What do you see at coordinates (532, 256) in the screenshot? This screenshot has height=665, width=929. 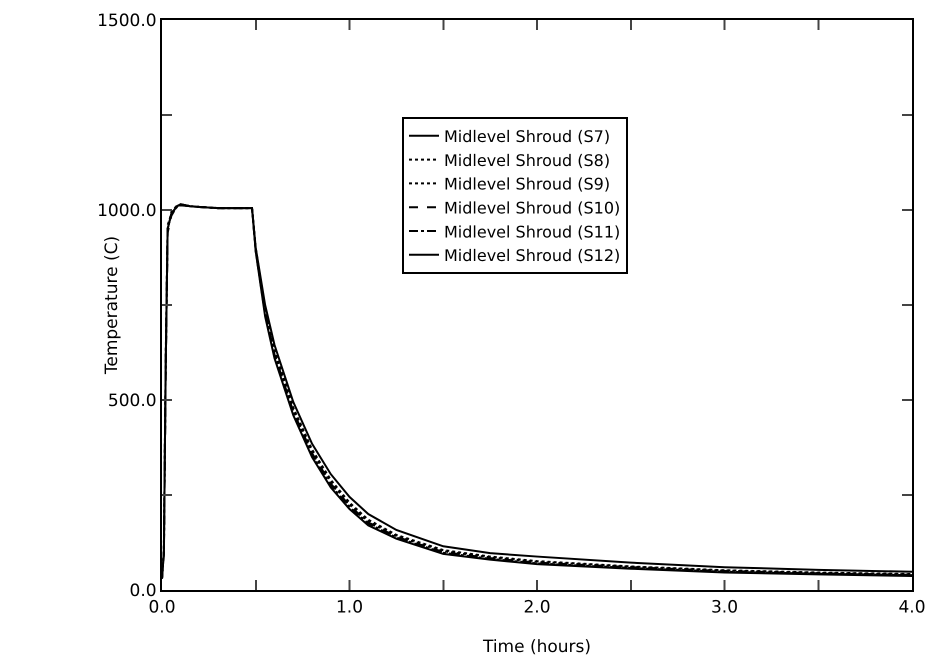 I see `legend-label: Midlevel Shroud (S12)` at bounding box center [532, 256].